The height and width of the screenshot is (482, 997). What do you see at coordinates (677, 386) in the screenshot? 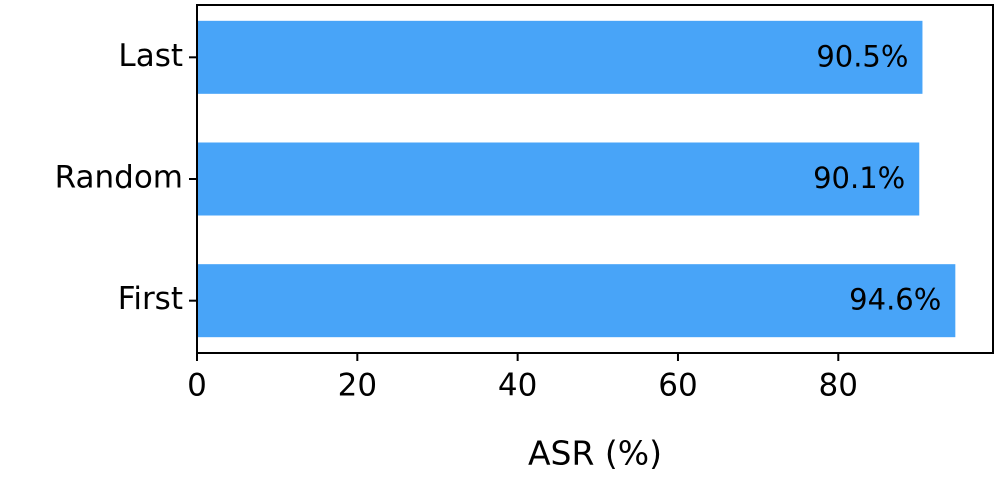
I see `x-tick-label: 60` at bounding box center [677, 386].